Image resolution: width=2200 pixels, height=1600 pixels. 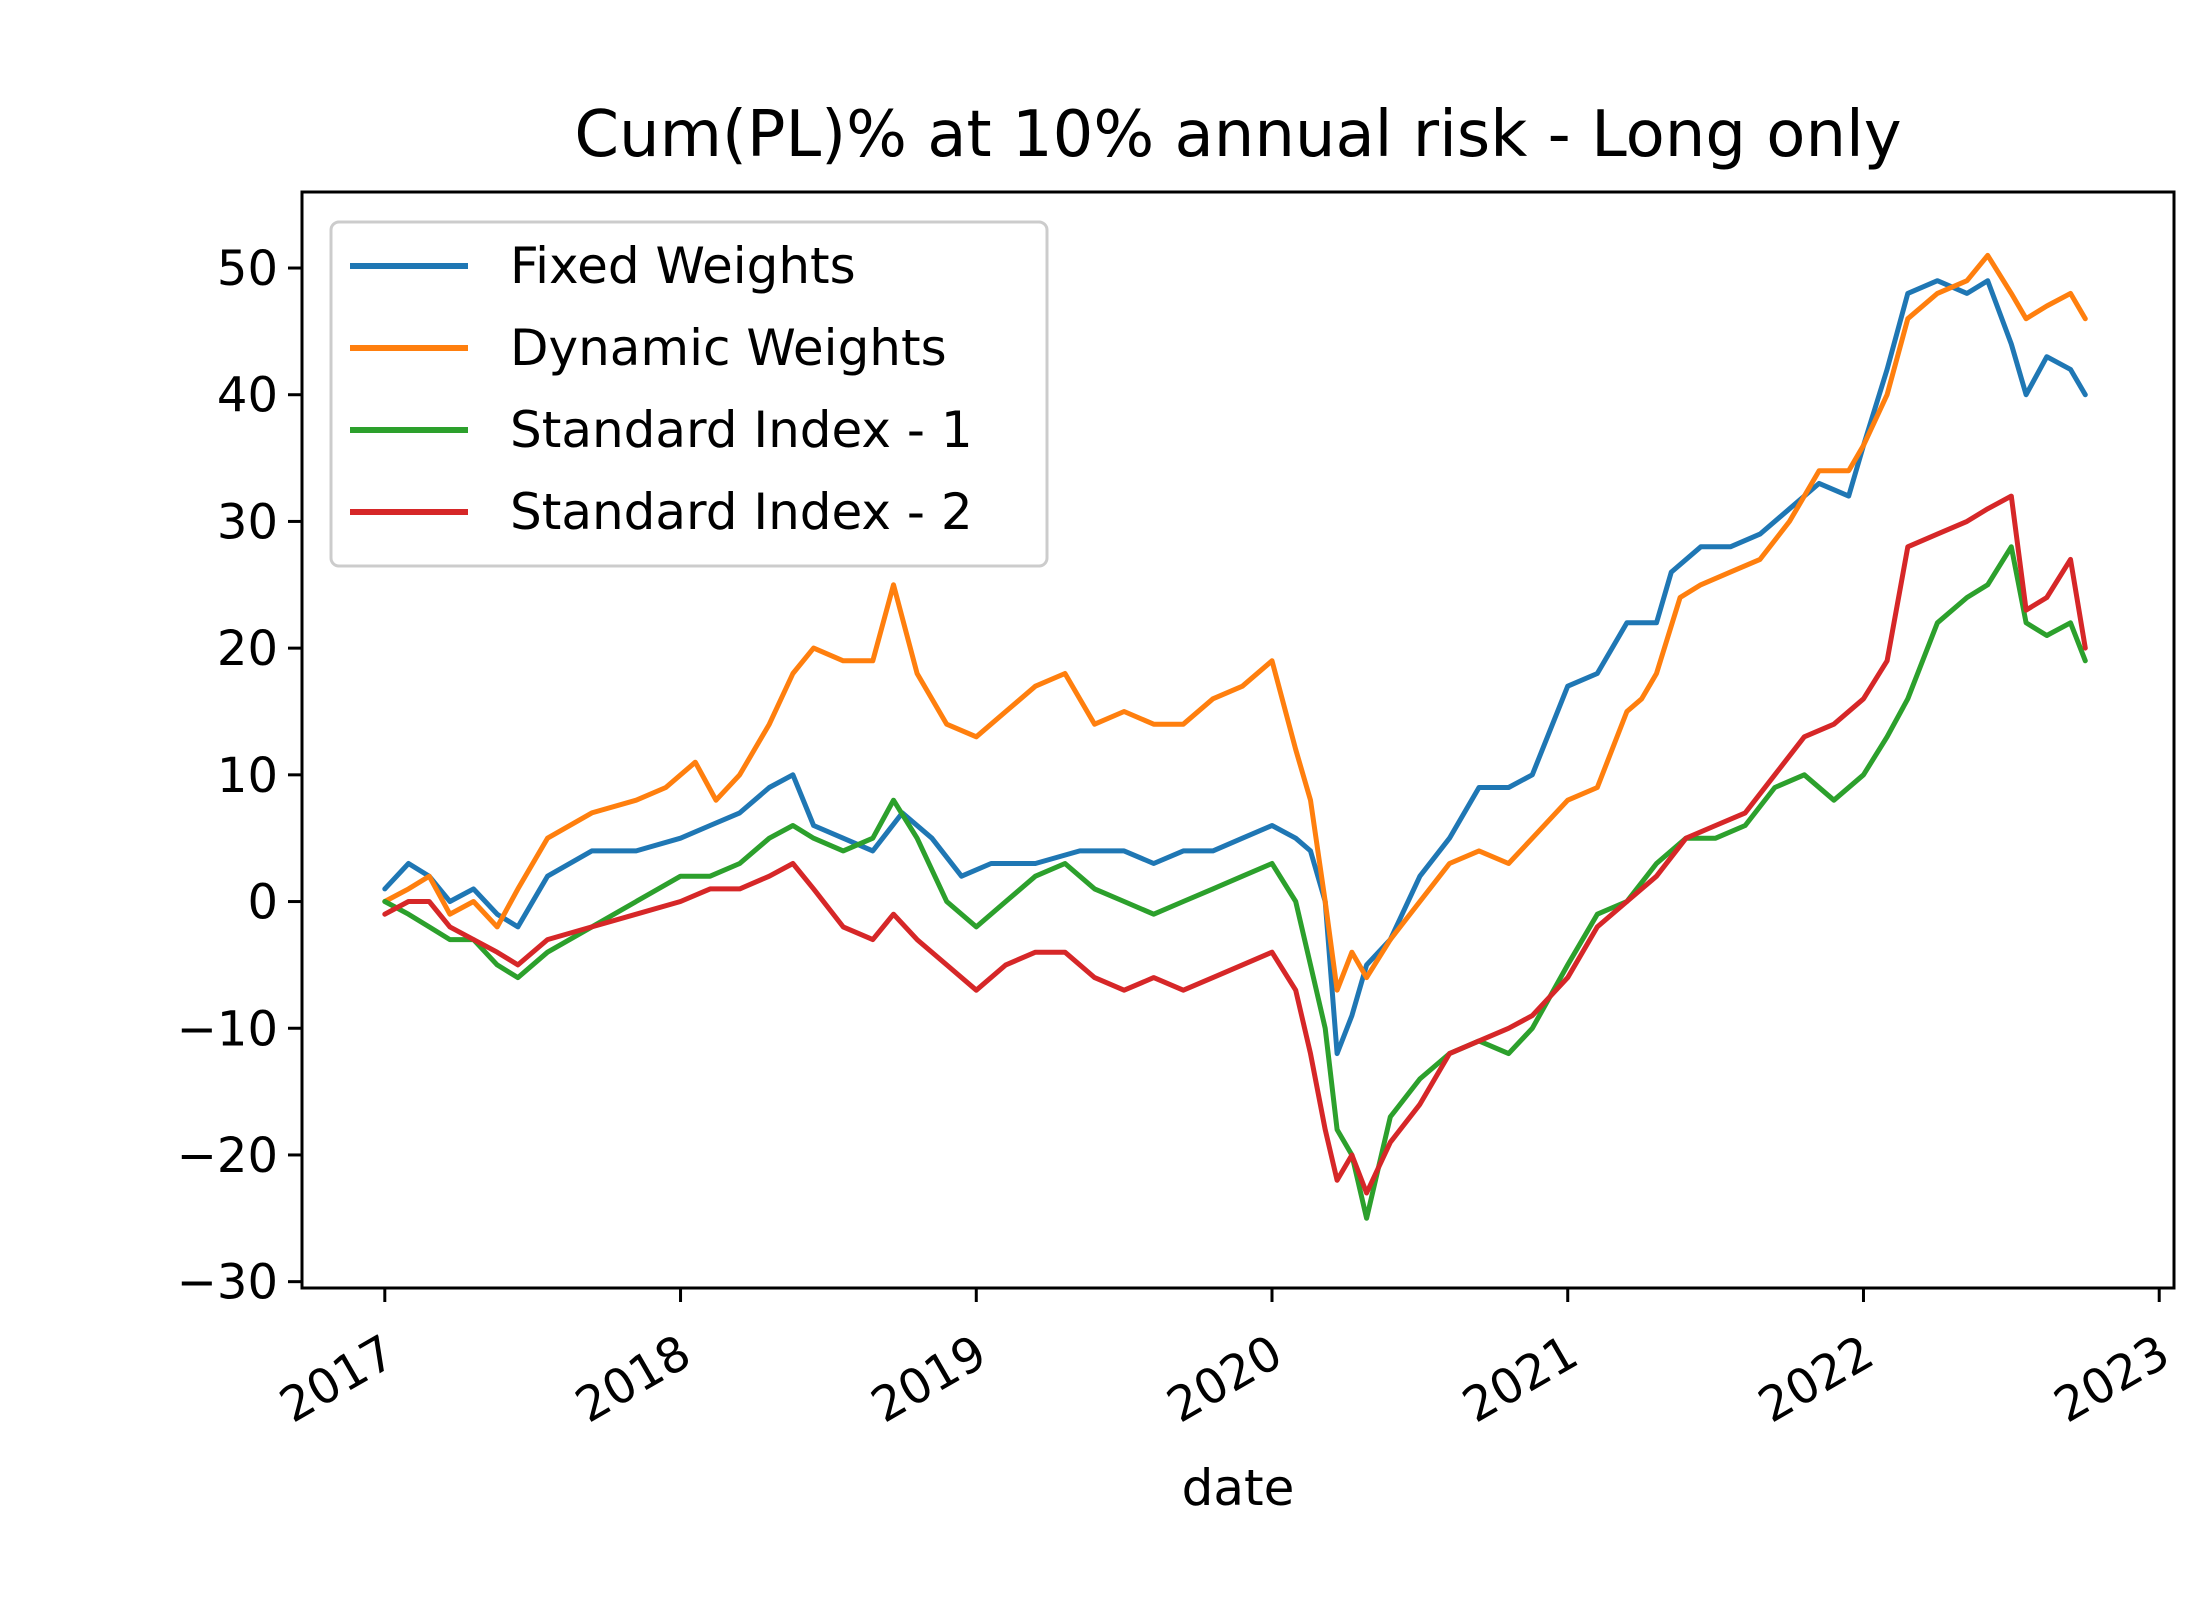 What do you see at coordinates (247, 269) in the screenshot?
I see `y-tick-label: 50` at bounding box center [247, 269].